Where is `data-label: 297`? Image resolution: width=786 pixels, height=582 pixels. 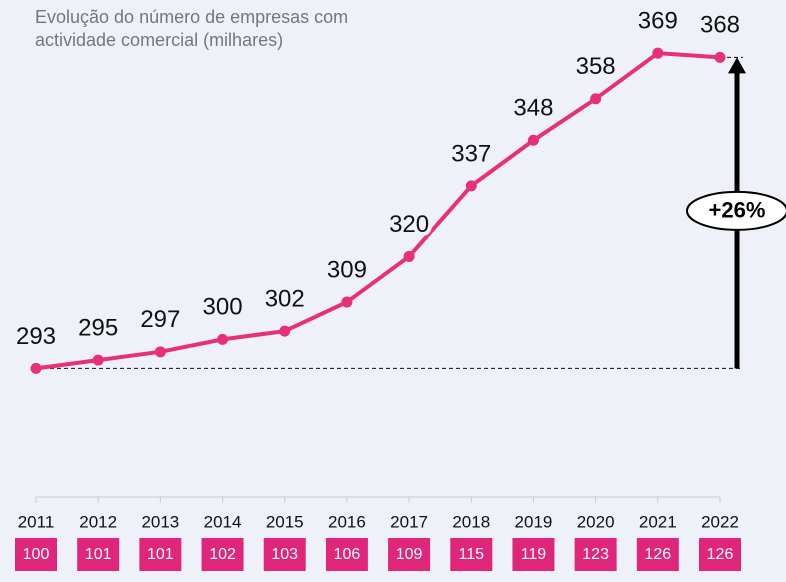 data-label: 297 is located at coordinates (160, 319).